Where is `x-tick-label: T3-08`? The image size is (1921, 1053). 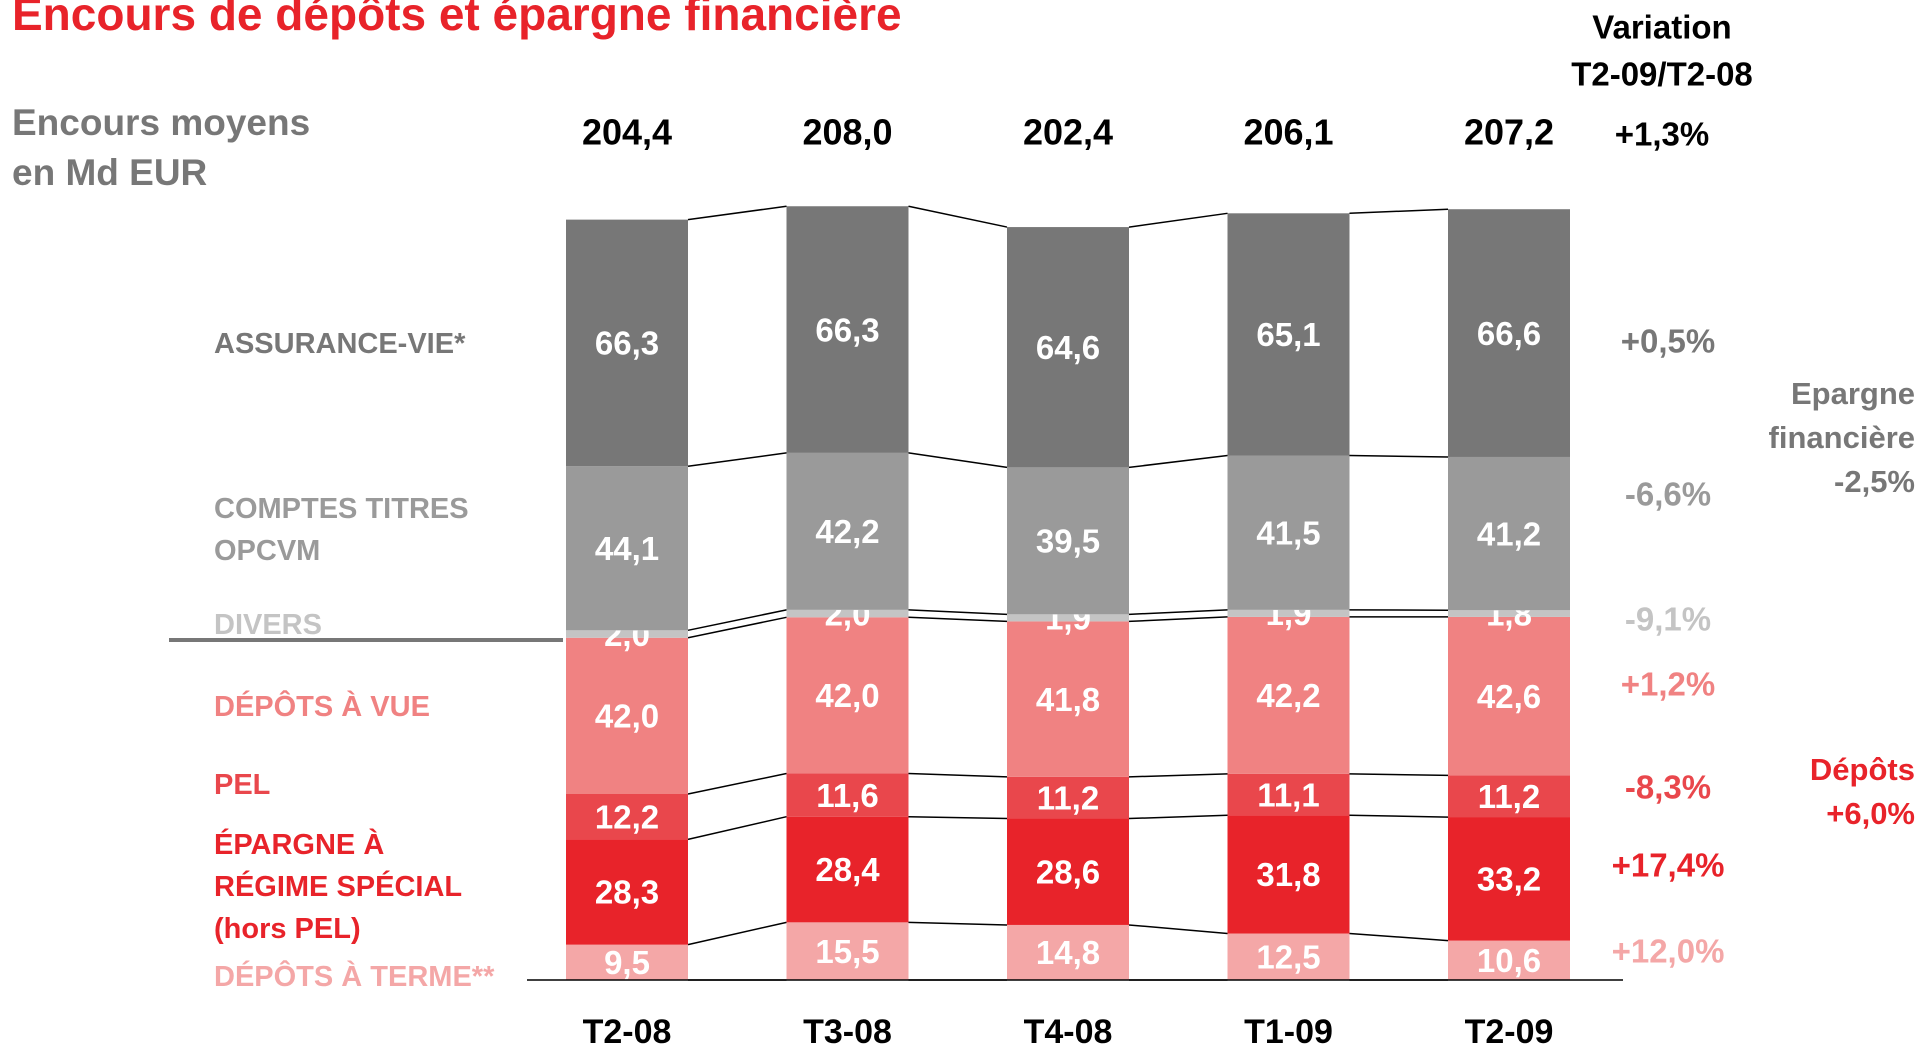 x-tick-label: T3-08 is located at coordinates (847, 1032).